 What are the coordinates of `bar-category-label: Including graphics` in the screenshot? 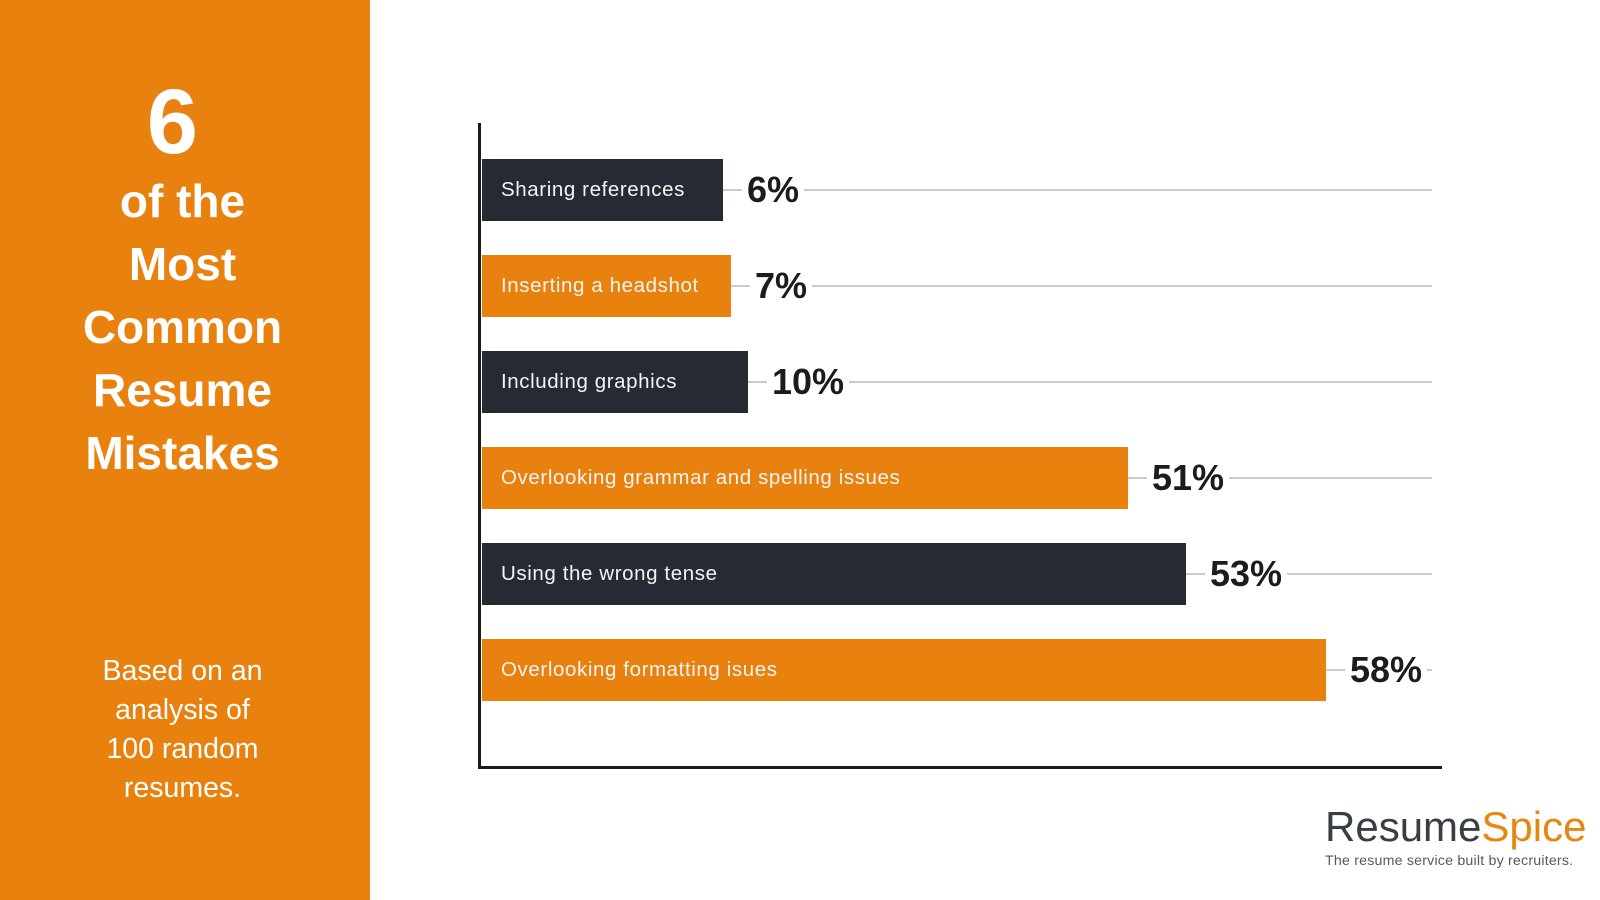 It's located at (589, 381).